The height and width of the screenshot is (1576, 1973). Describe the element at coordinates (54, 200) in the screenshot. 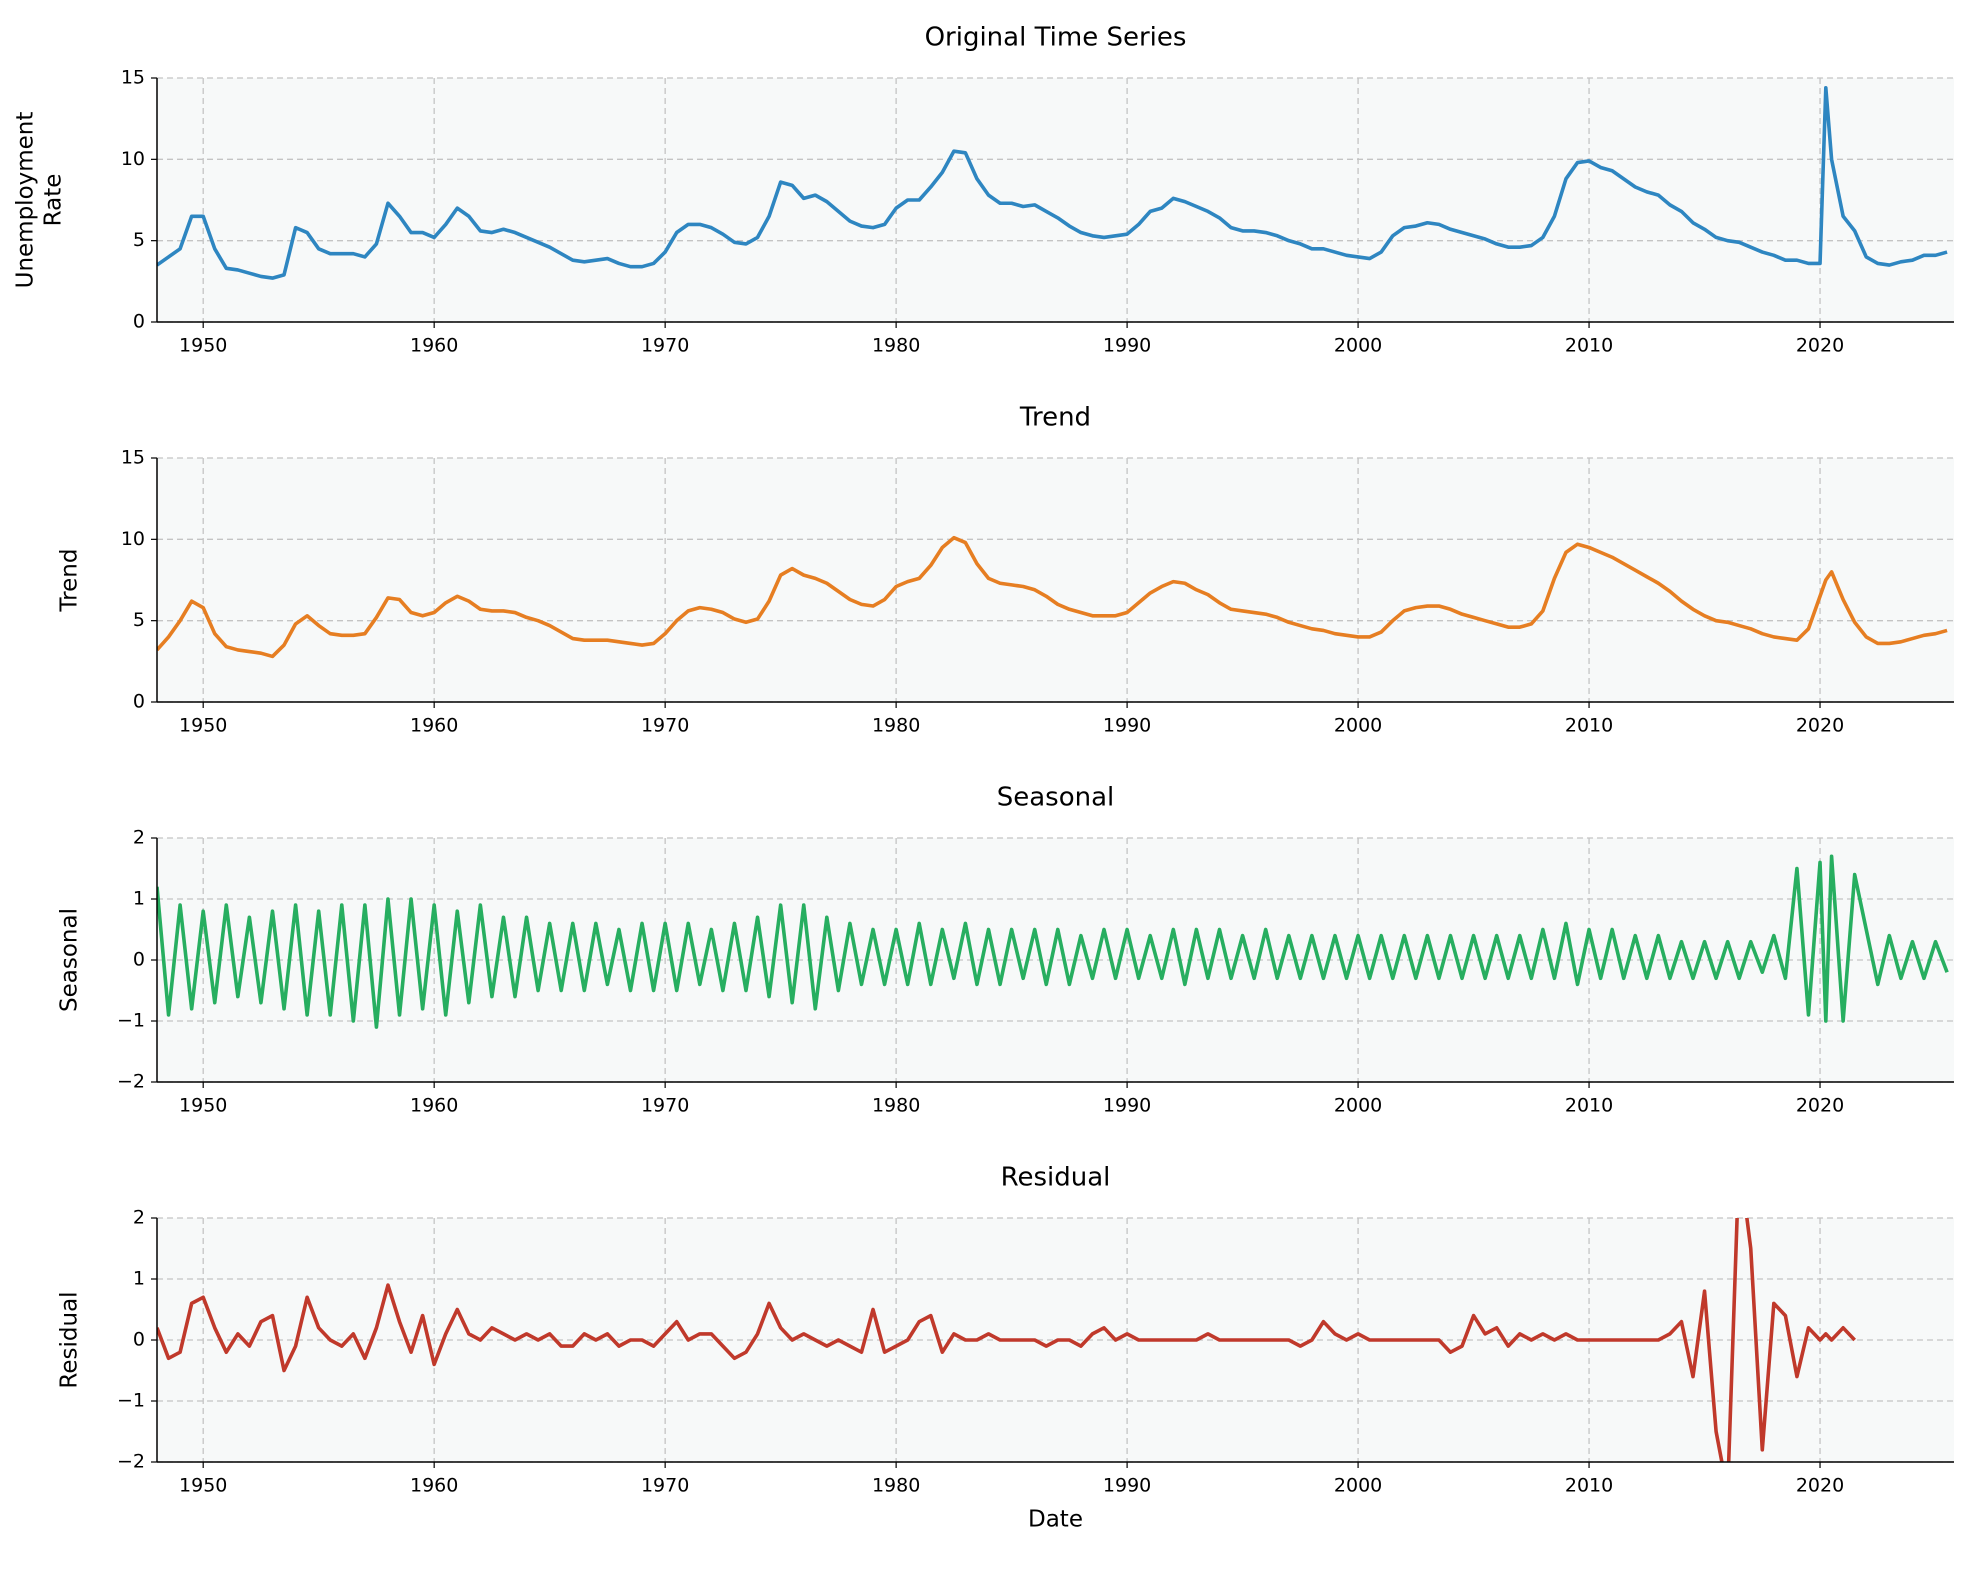

I see `y-axis-label: Rate` at that location.